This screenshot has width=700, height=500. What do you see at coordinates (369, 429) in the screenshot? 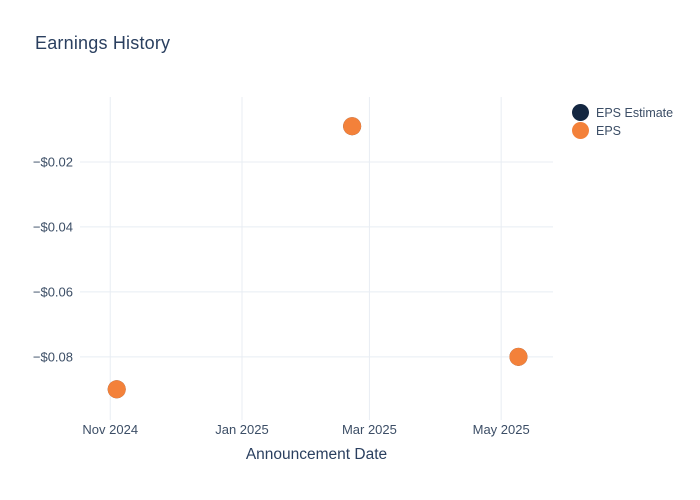
I see `x-tick-label: Mar 2025` at bounding box center [369, 429].